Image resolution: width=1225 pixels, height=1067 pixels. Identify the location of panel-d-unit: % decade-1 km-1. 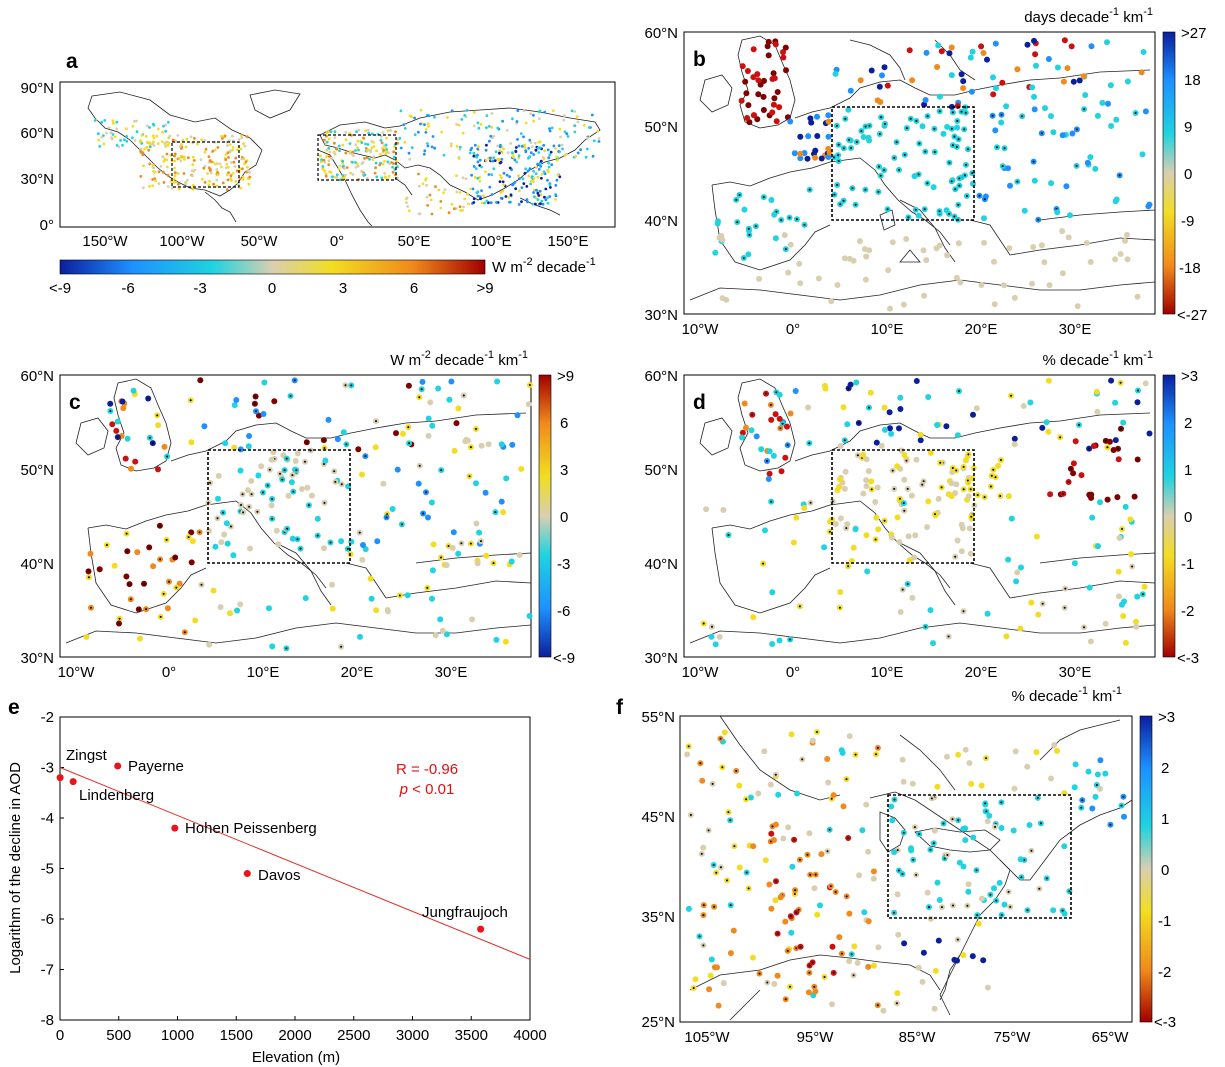
(1098, 359).